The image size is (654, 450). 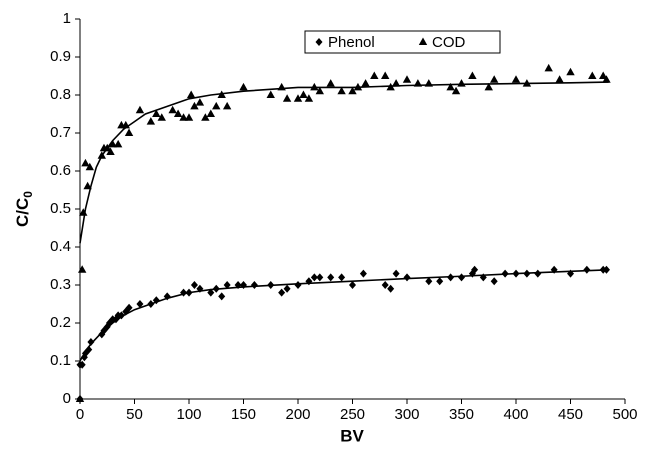 What do you see at coordinates (60, 284) in the screenshot?
I see `y-tick-label: 0.3` at bounding box center [60, 284].